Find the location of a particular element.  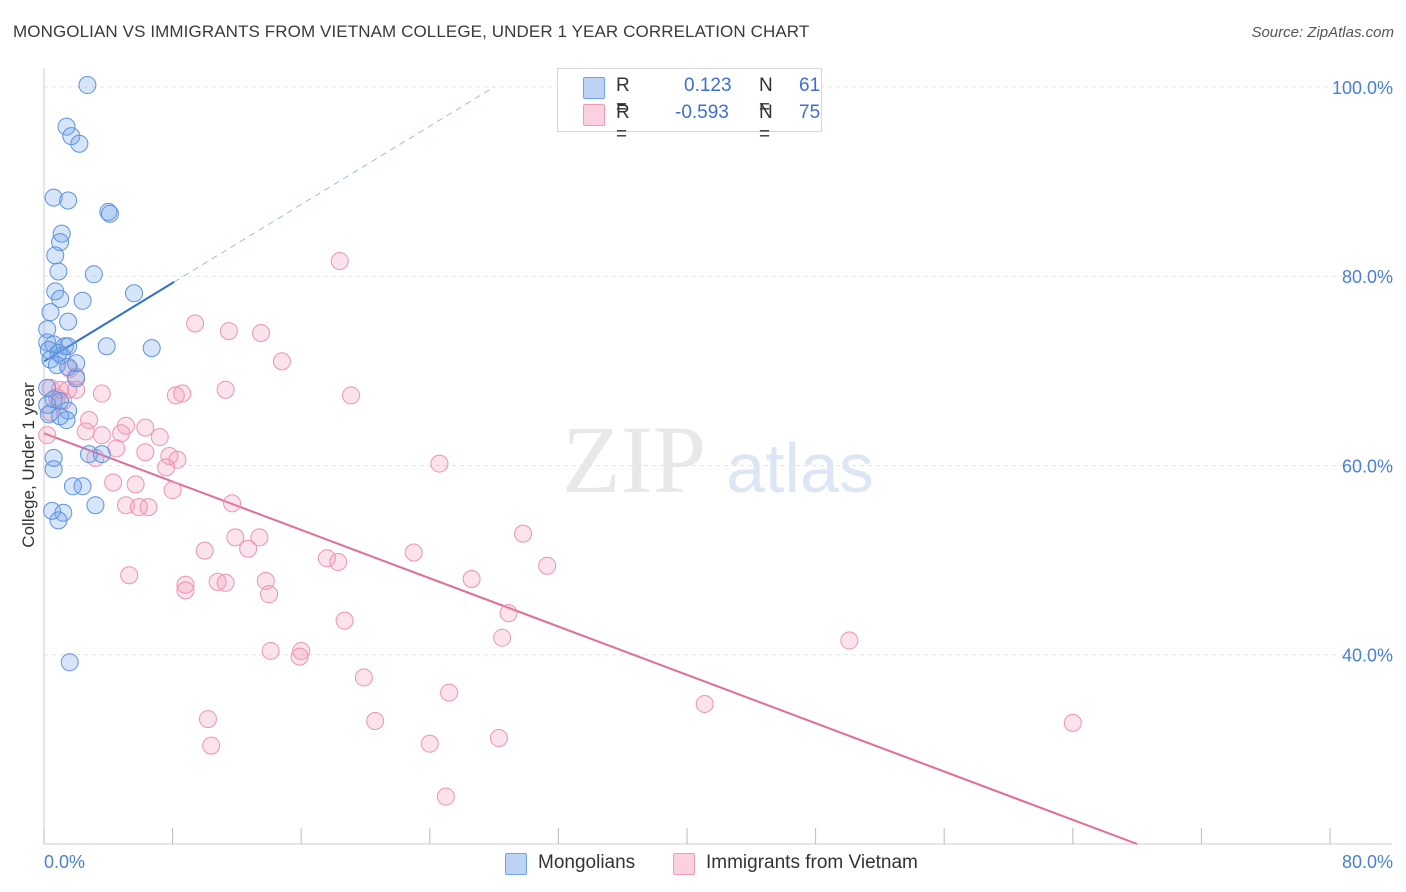

legend-label-vietnam: Immigrants from Vietnam is located at coordinates (812, 862).